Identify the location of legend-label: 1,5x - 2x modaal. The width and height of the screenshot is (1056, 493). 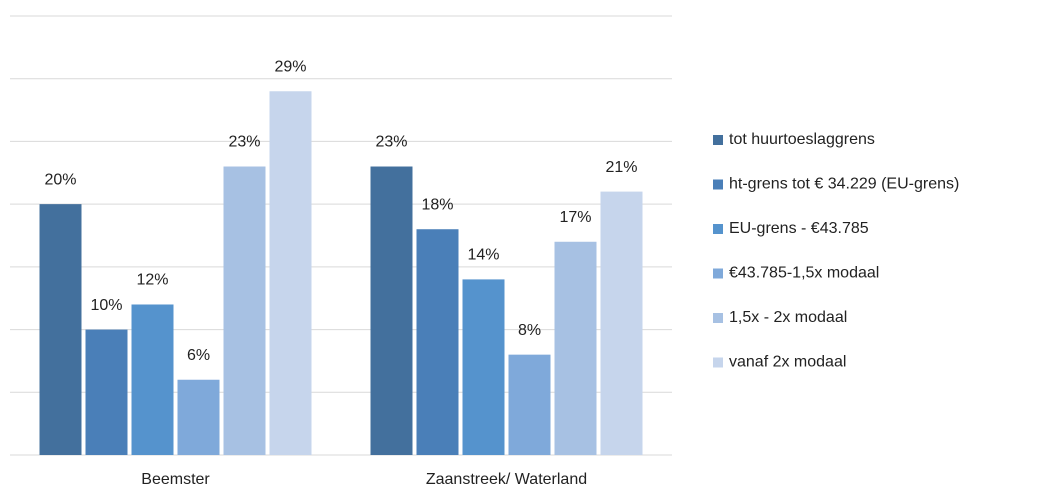
(788, 317).